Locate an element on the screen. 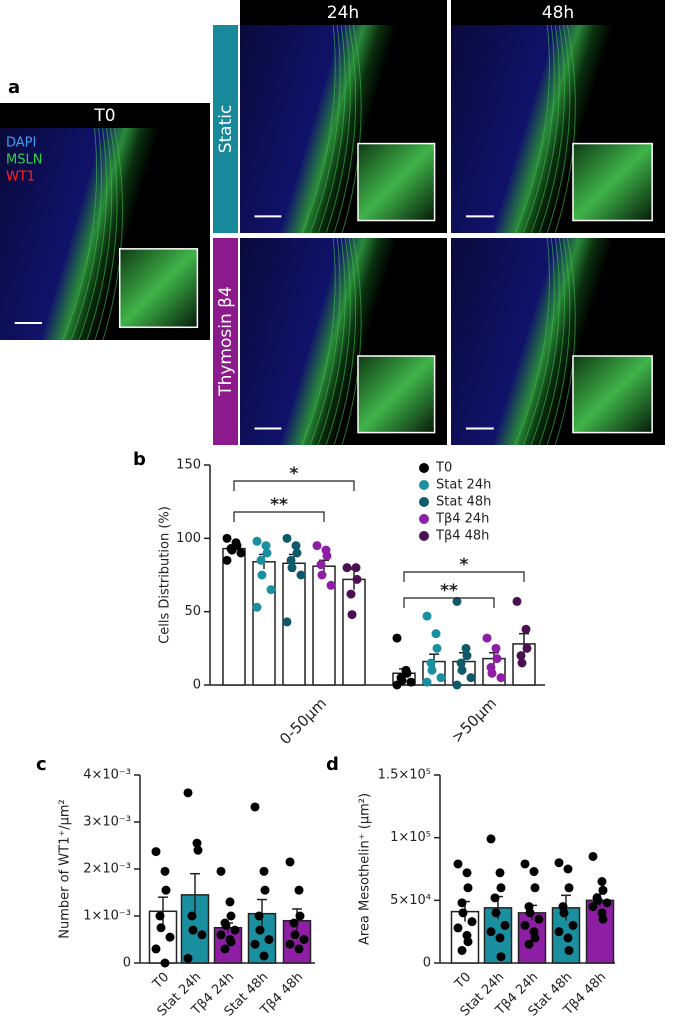 This screenshot has height=1030, width=685. legend-label: Tβ4 48h is located at coordinates (462, 536).